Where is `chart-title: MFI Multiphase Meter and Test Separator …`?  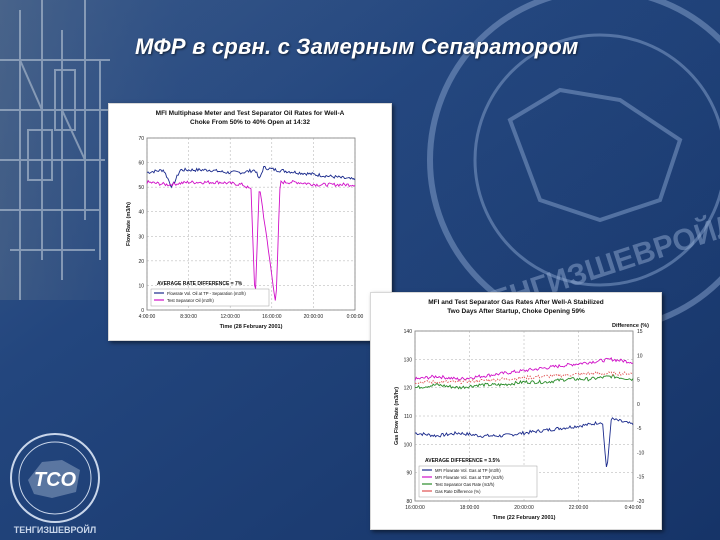
chart-title: MFI Multiphase Meter and Test Separator … is located at coordinates (250, 113).